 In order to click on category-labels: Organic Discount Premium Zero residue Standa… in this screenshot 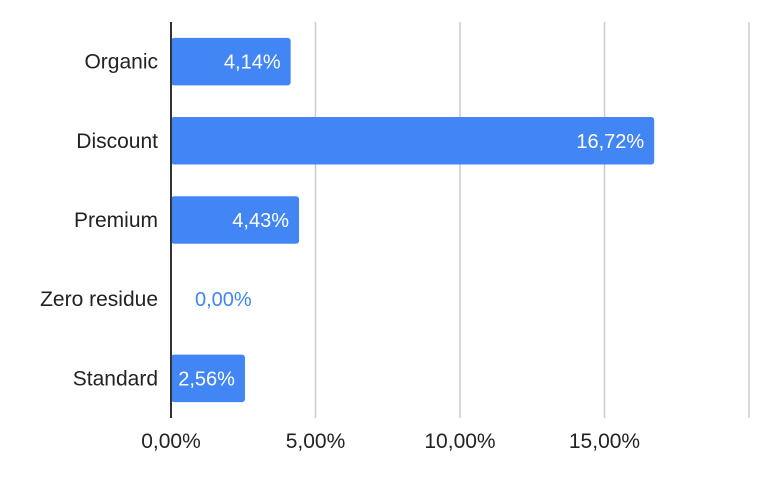, I will do `click(99, 221)`.